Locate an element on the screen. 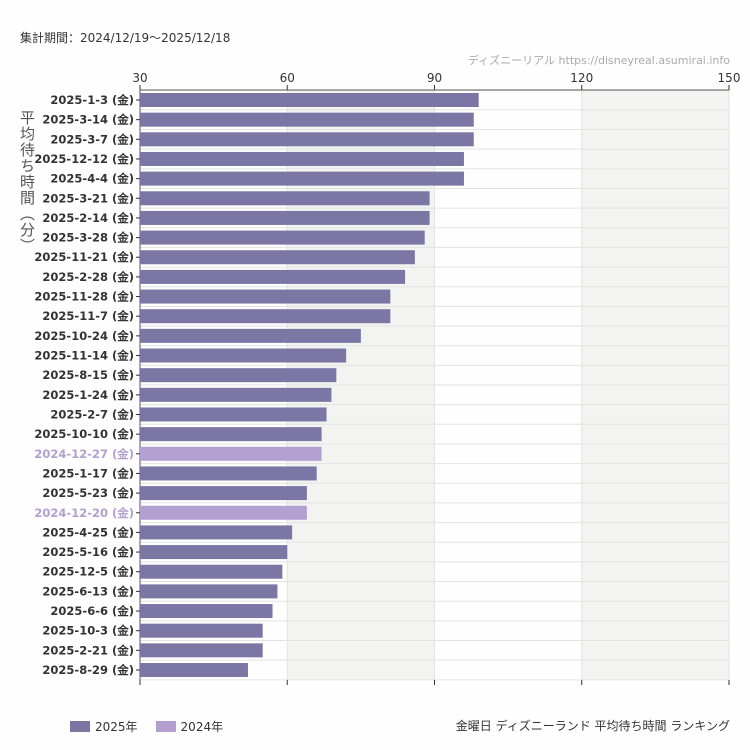  y-tick-label: 2025-11-28 (金) is located at coordinates (84, 297).